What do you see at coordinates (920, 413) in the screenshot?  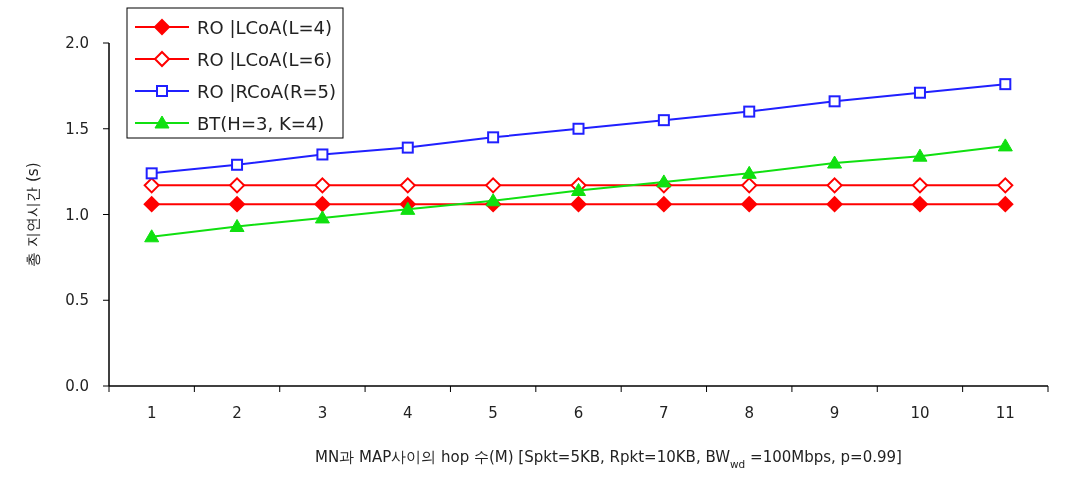 I see `x-tick-label: 10` at bounding box center [920, 413].